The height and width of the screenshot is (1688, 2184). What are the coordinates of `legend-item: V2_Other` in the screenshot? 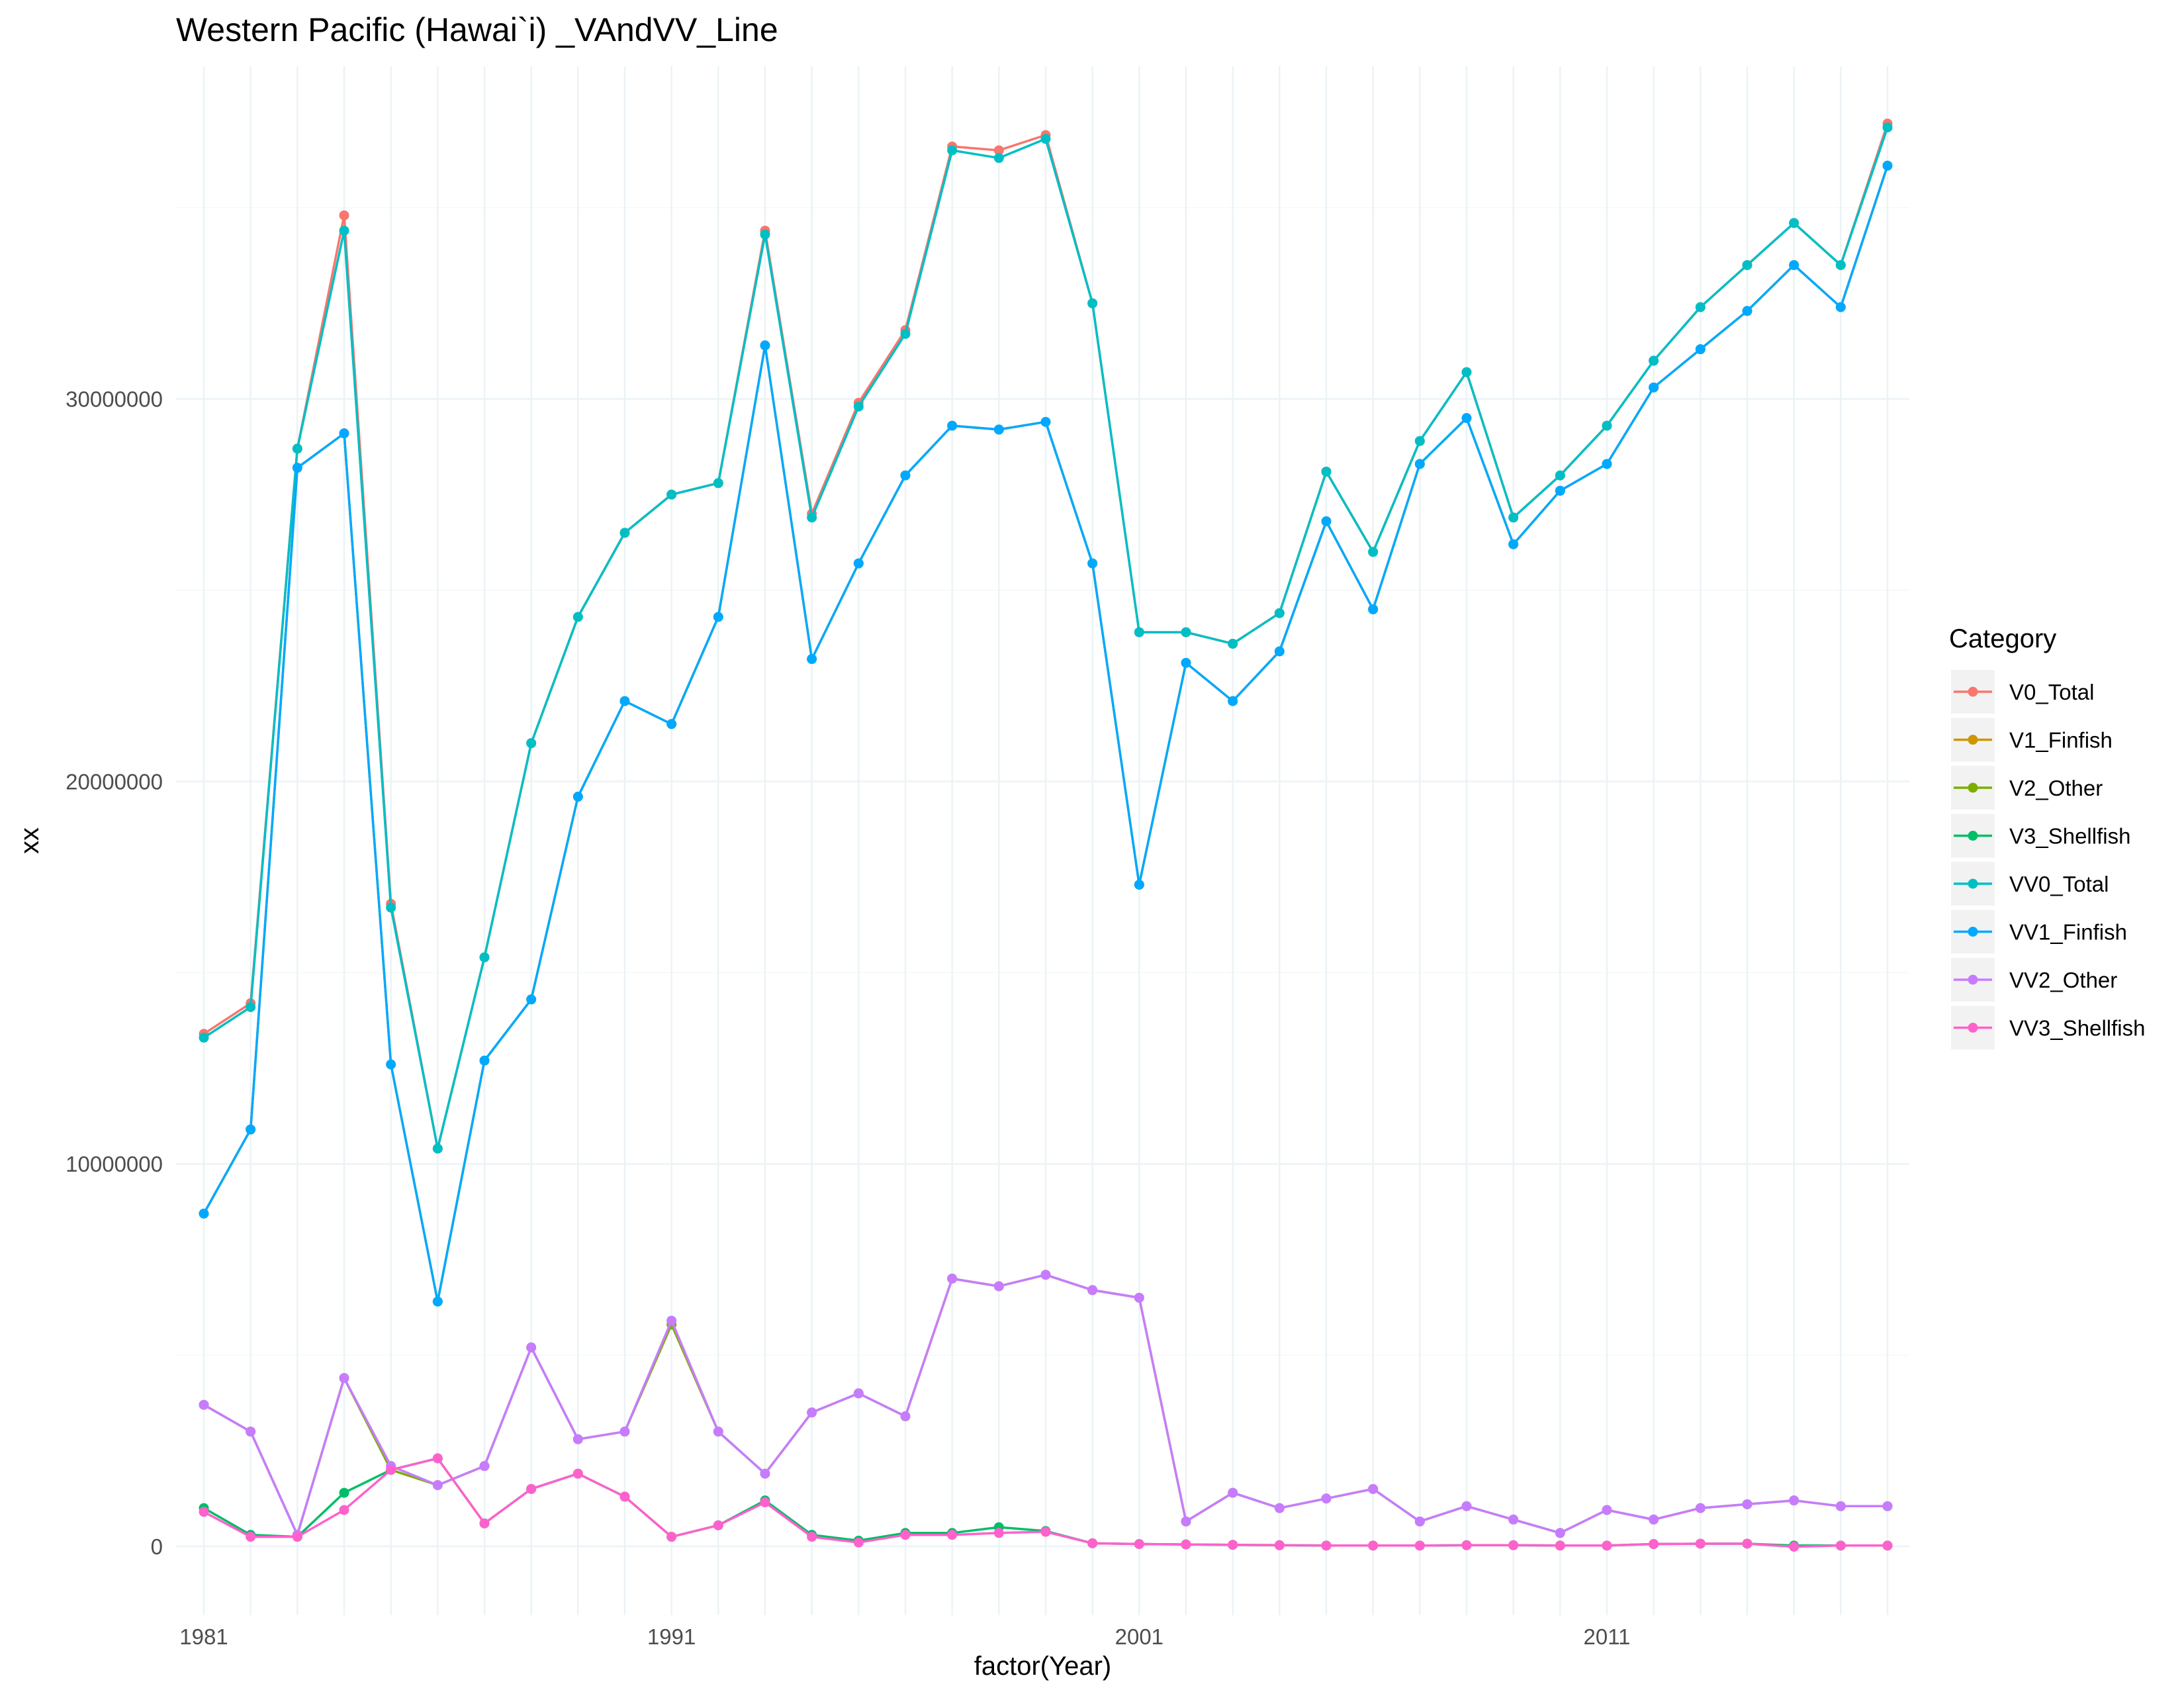 It's located at (2027, 788).